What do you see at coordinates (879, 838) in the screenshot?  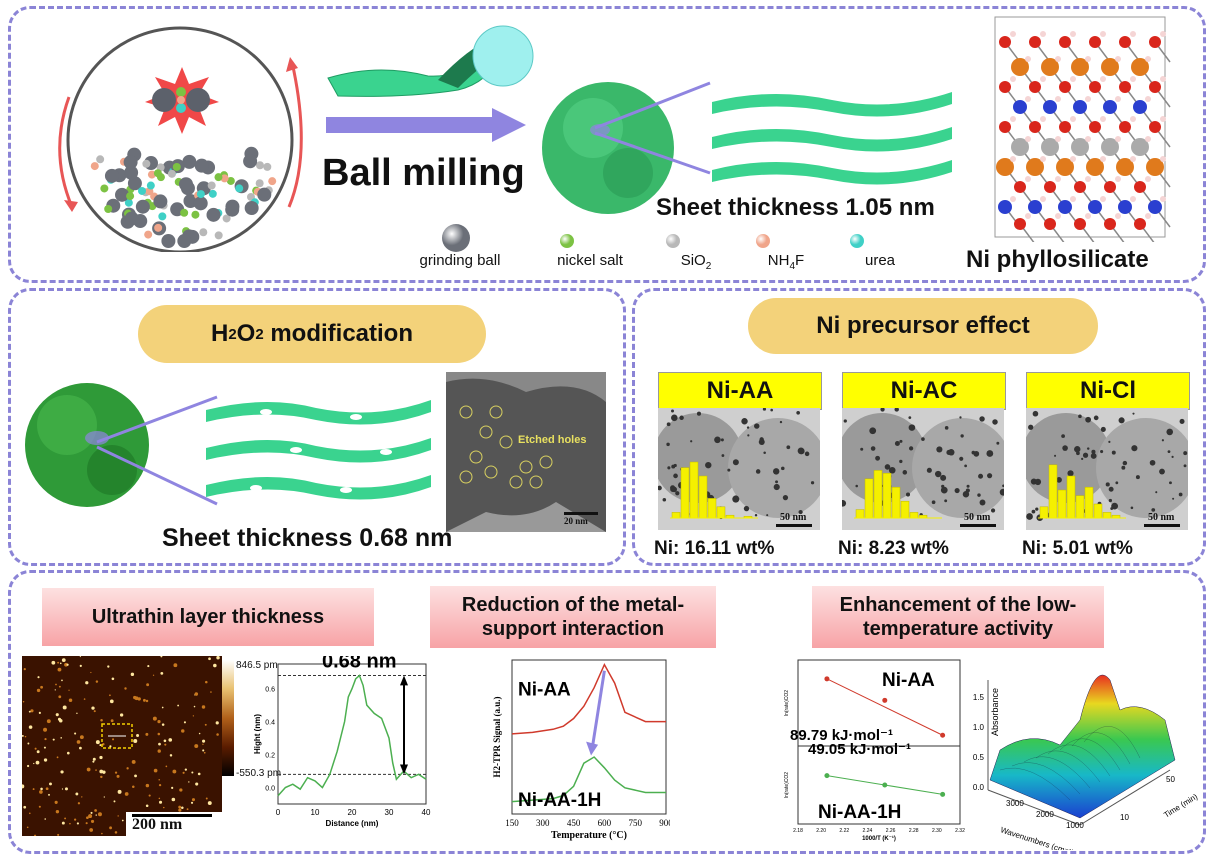 I see `x-axis-label: 1000/T (K⁻¹)` at bounding box center [879, 838].